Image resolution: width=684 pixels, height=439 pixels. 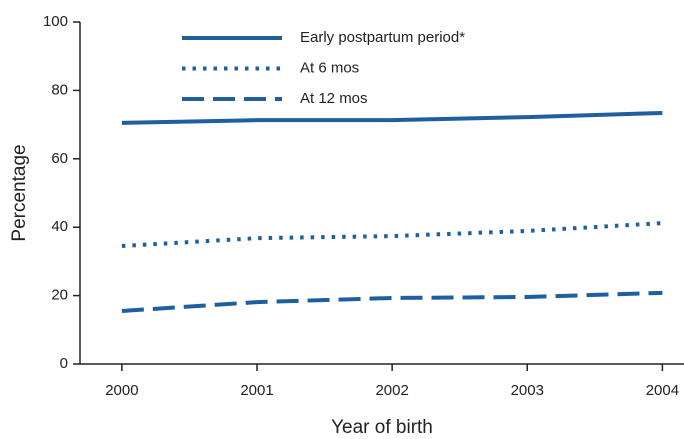 I want to click on legend-label: At 6 mos, so click(x=329, y=67).